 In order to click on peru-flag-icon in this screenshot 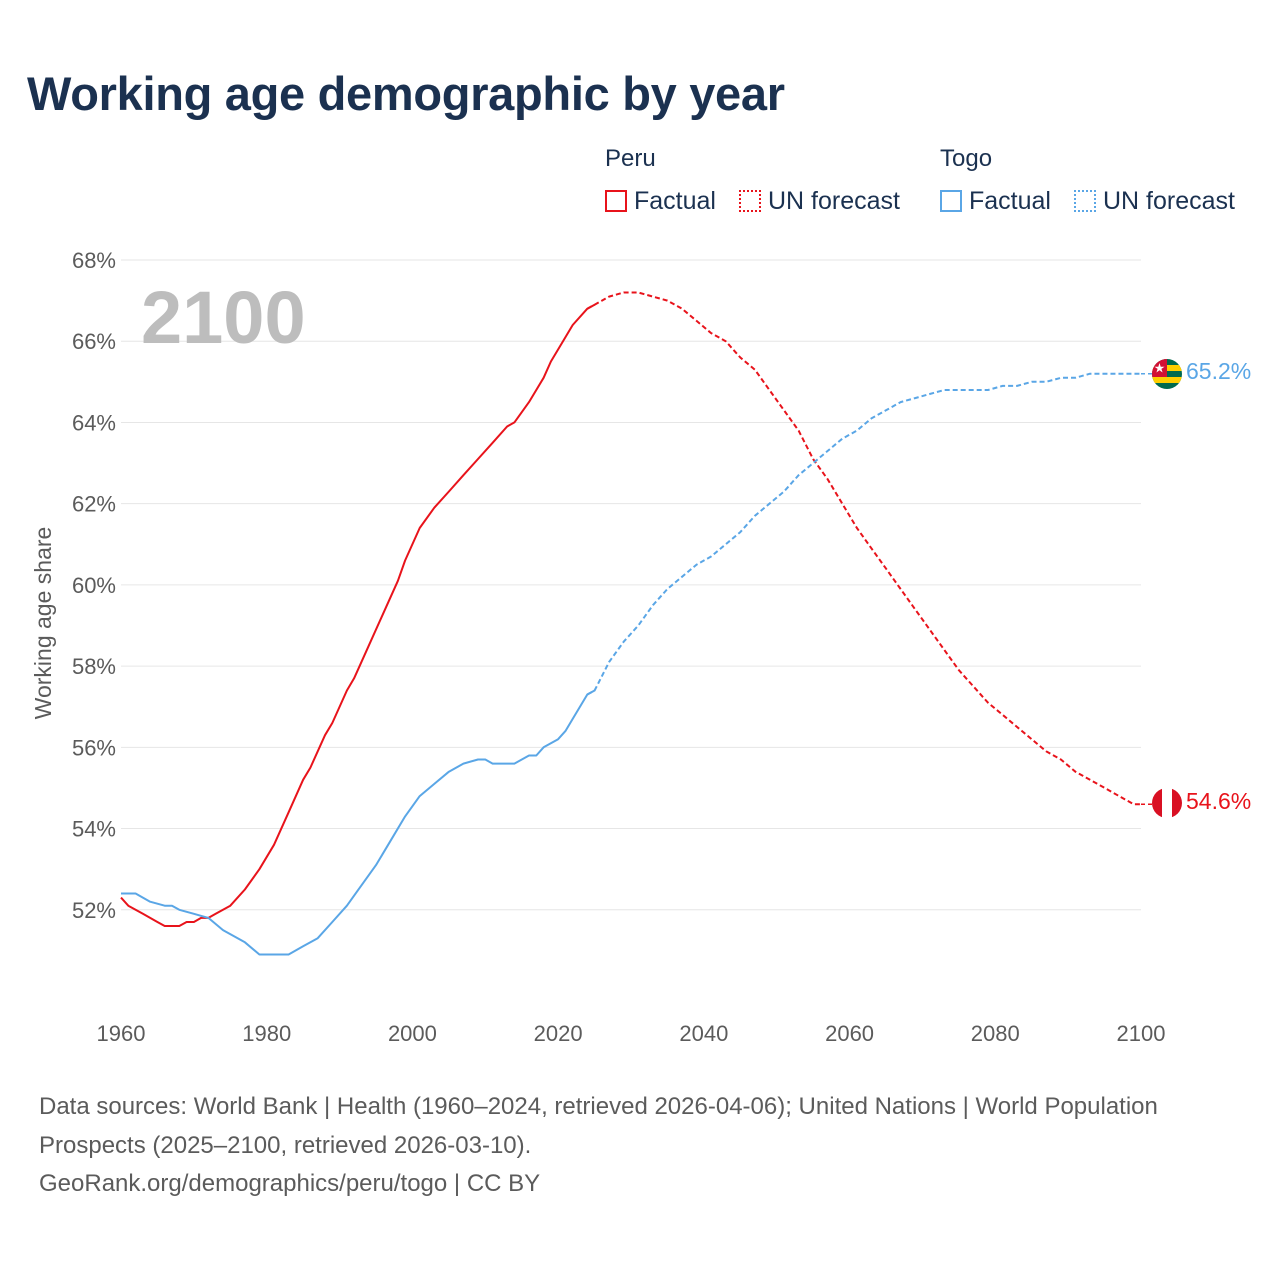, I will do `click(1167, 803)`.